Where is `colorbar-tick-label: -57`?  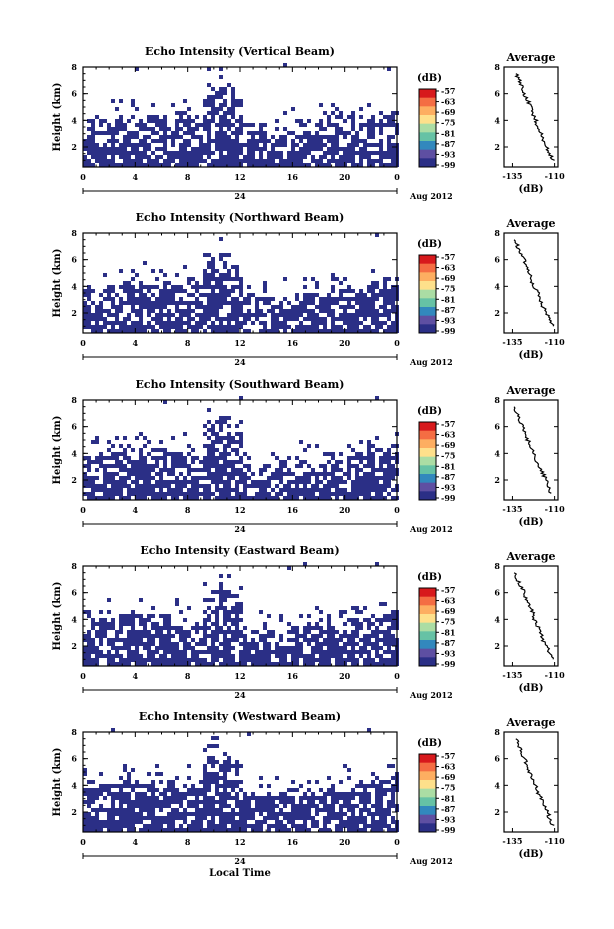
colorbar-tick-label: -57 is located at coordinates (448, 756).